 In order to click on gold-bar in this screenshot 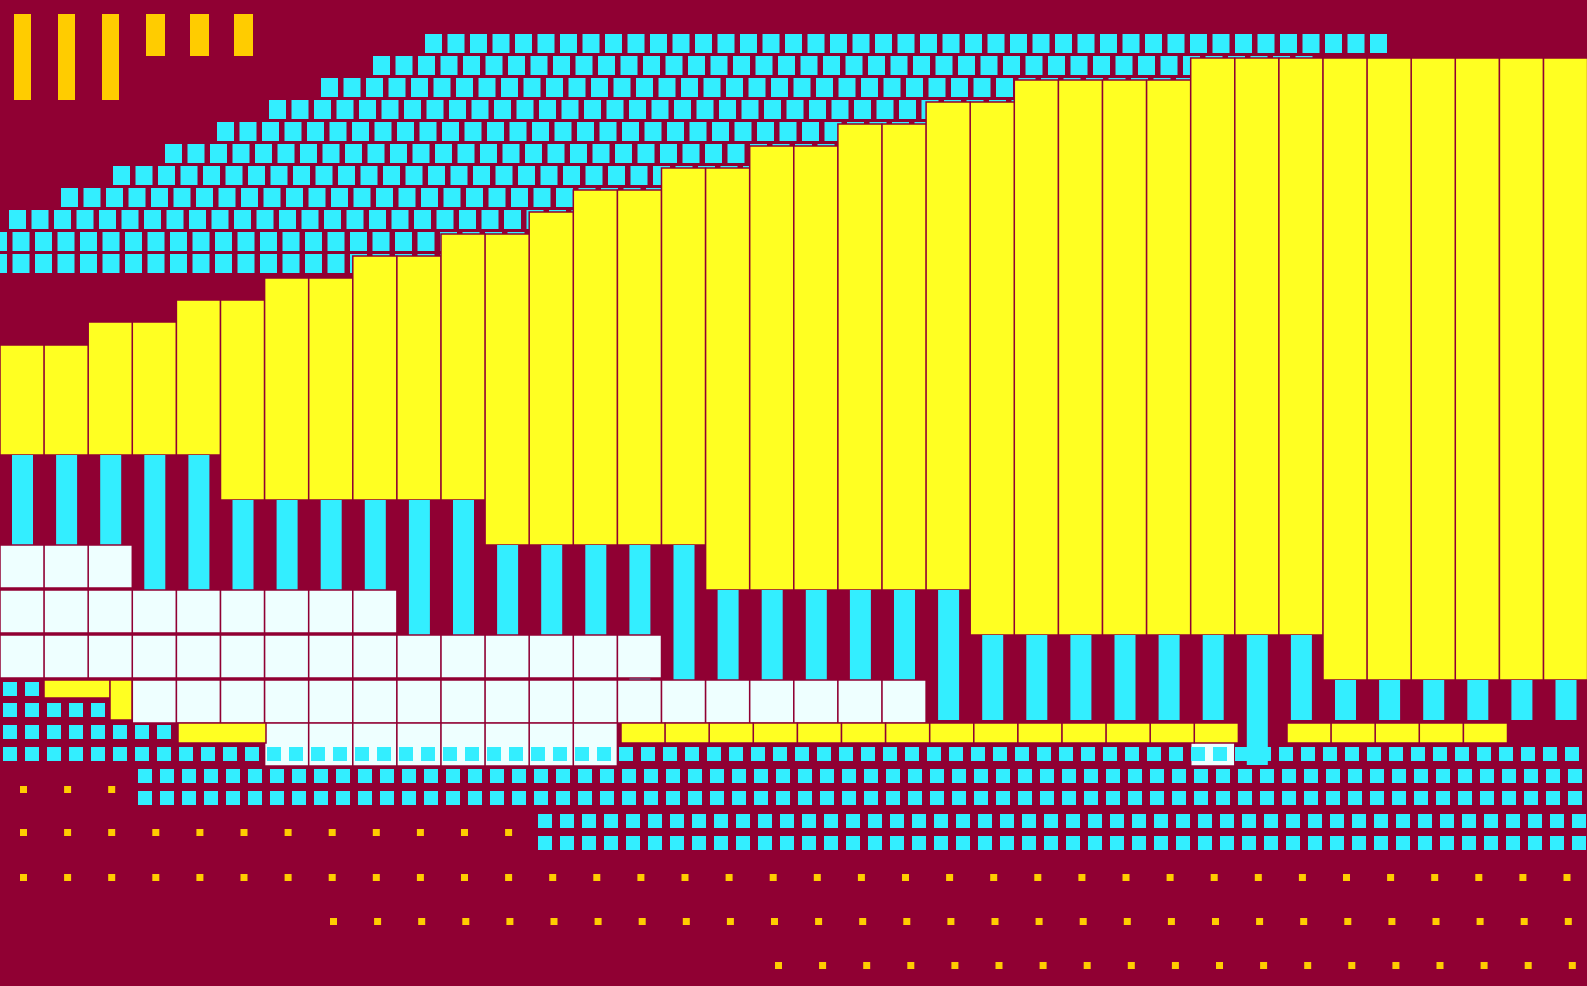, I will do `click(22, 57)`.